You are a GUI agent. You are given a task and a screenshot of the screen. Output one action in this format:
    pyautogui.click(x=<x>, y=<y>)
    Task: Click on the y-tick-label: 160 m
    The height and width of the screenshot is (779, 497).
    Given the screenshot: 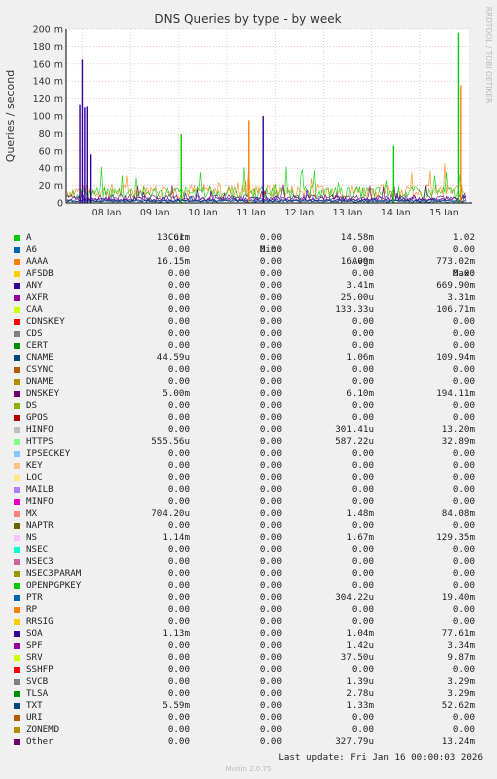 What is the action you would take?
    pyautogui.click(x=48, y=64)
    